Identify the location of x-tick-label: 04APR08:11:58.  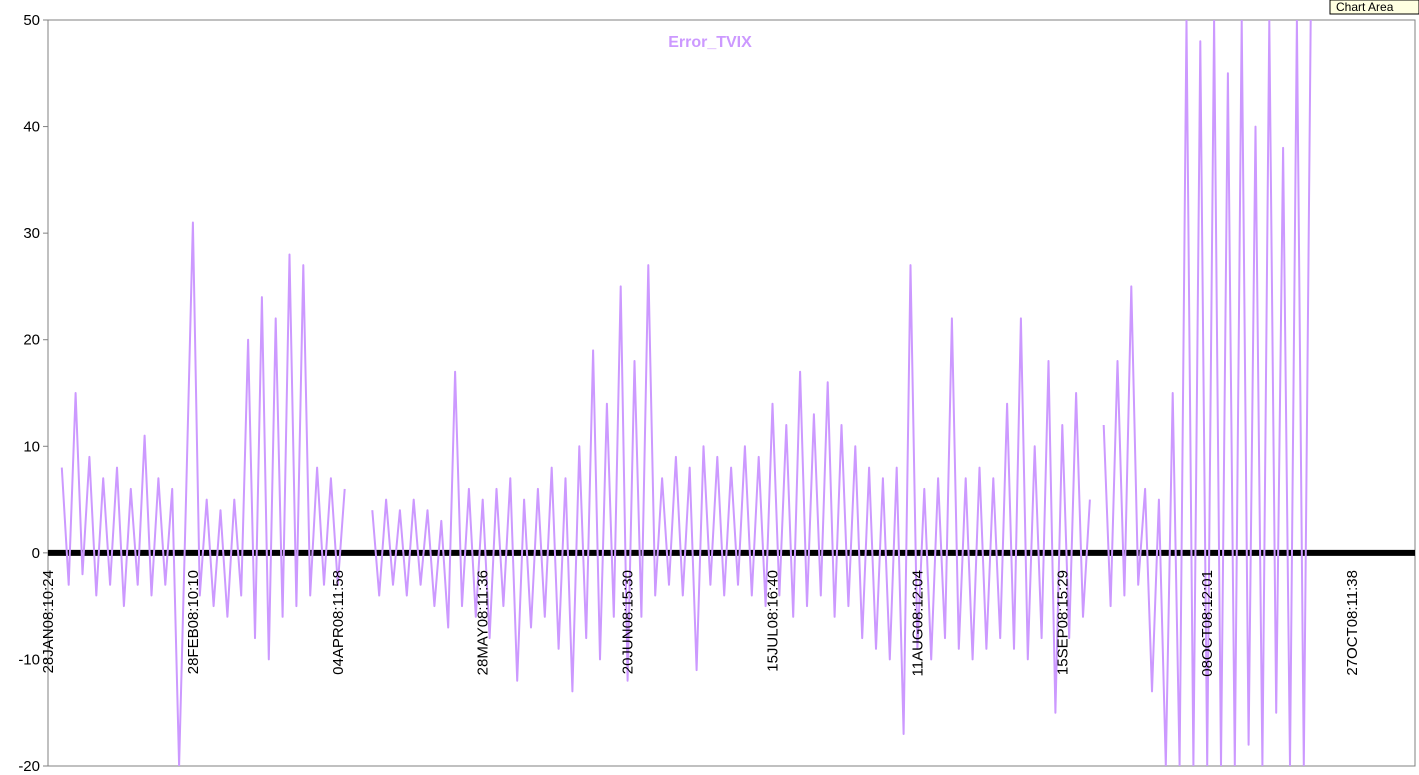
(338, 622).